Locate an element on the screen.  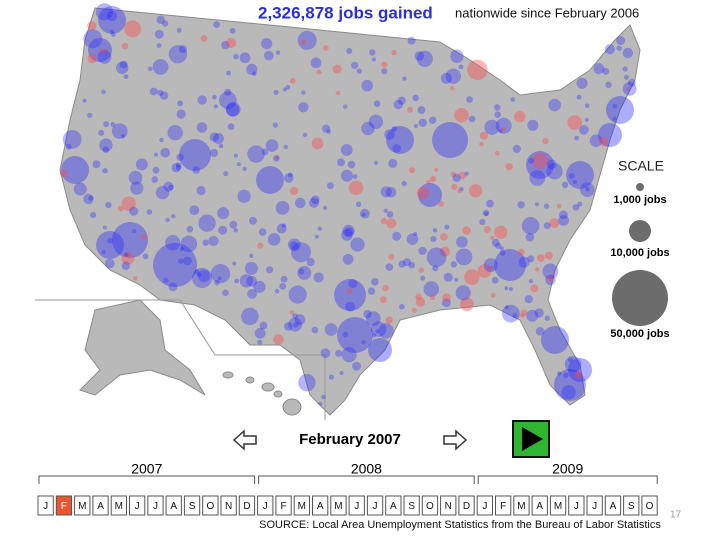
prev-button is located at coordinates (244, 440).